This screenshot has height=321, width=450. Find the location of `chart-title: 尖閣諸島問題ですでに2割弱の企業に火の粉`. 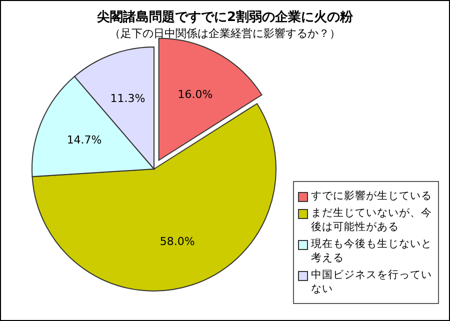

chart-title: 尖閣諸島問題ですでに2割弱の企業に火の粉 is located at coordinates (225, 17).